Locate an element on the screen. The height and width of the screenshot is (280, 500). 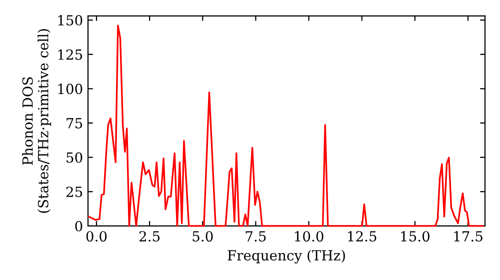
x-tick-label: 15.0 is located at coordinates (415, 236).